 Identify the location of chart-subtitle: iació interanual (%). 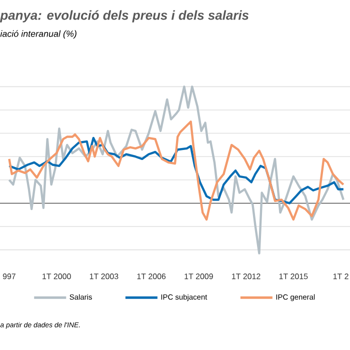
(38, 34).